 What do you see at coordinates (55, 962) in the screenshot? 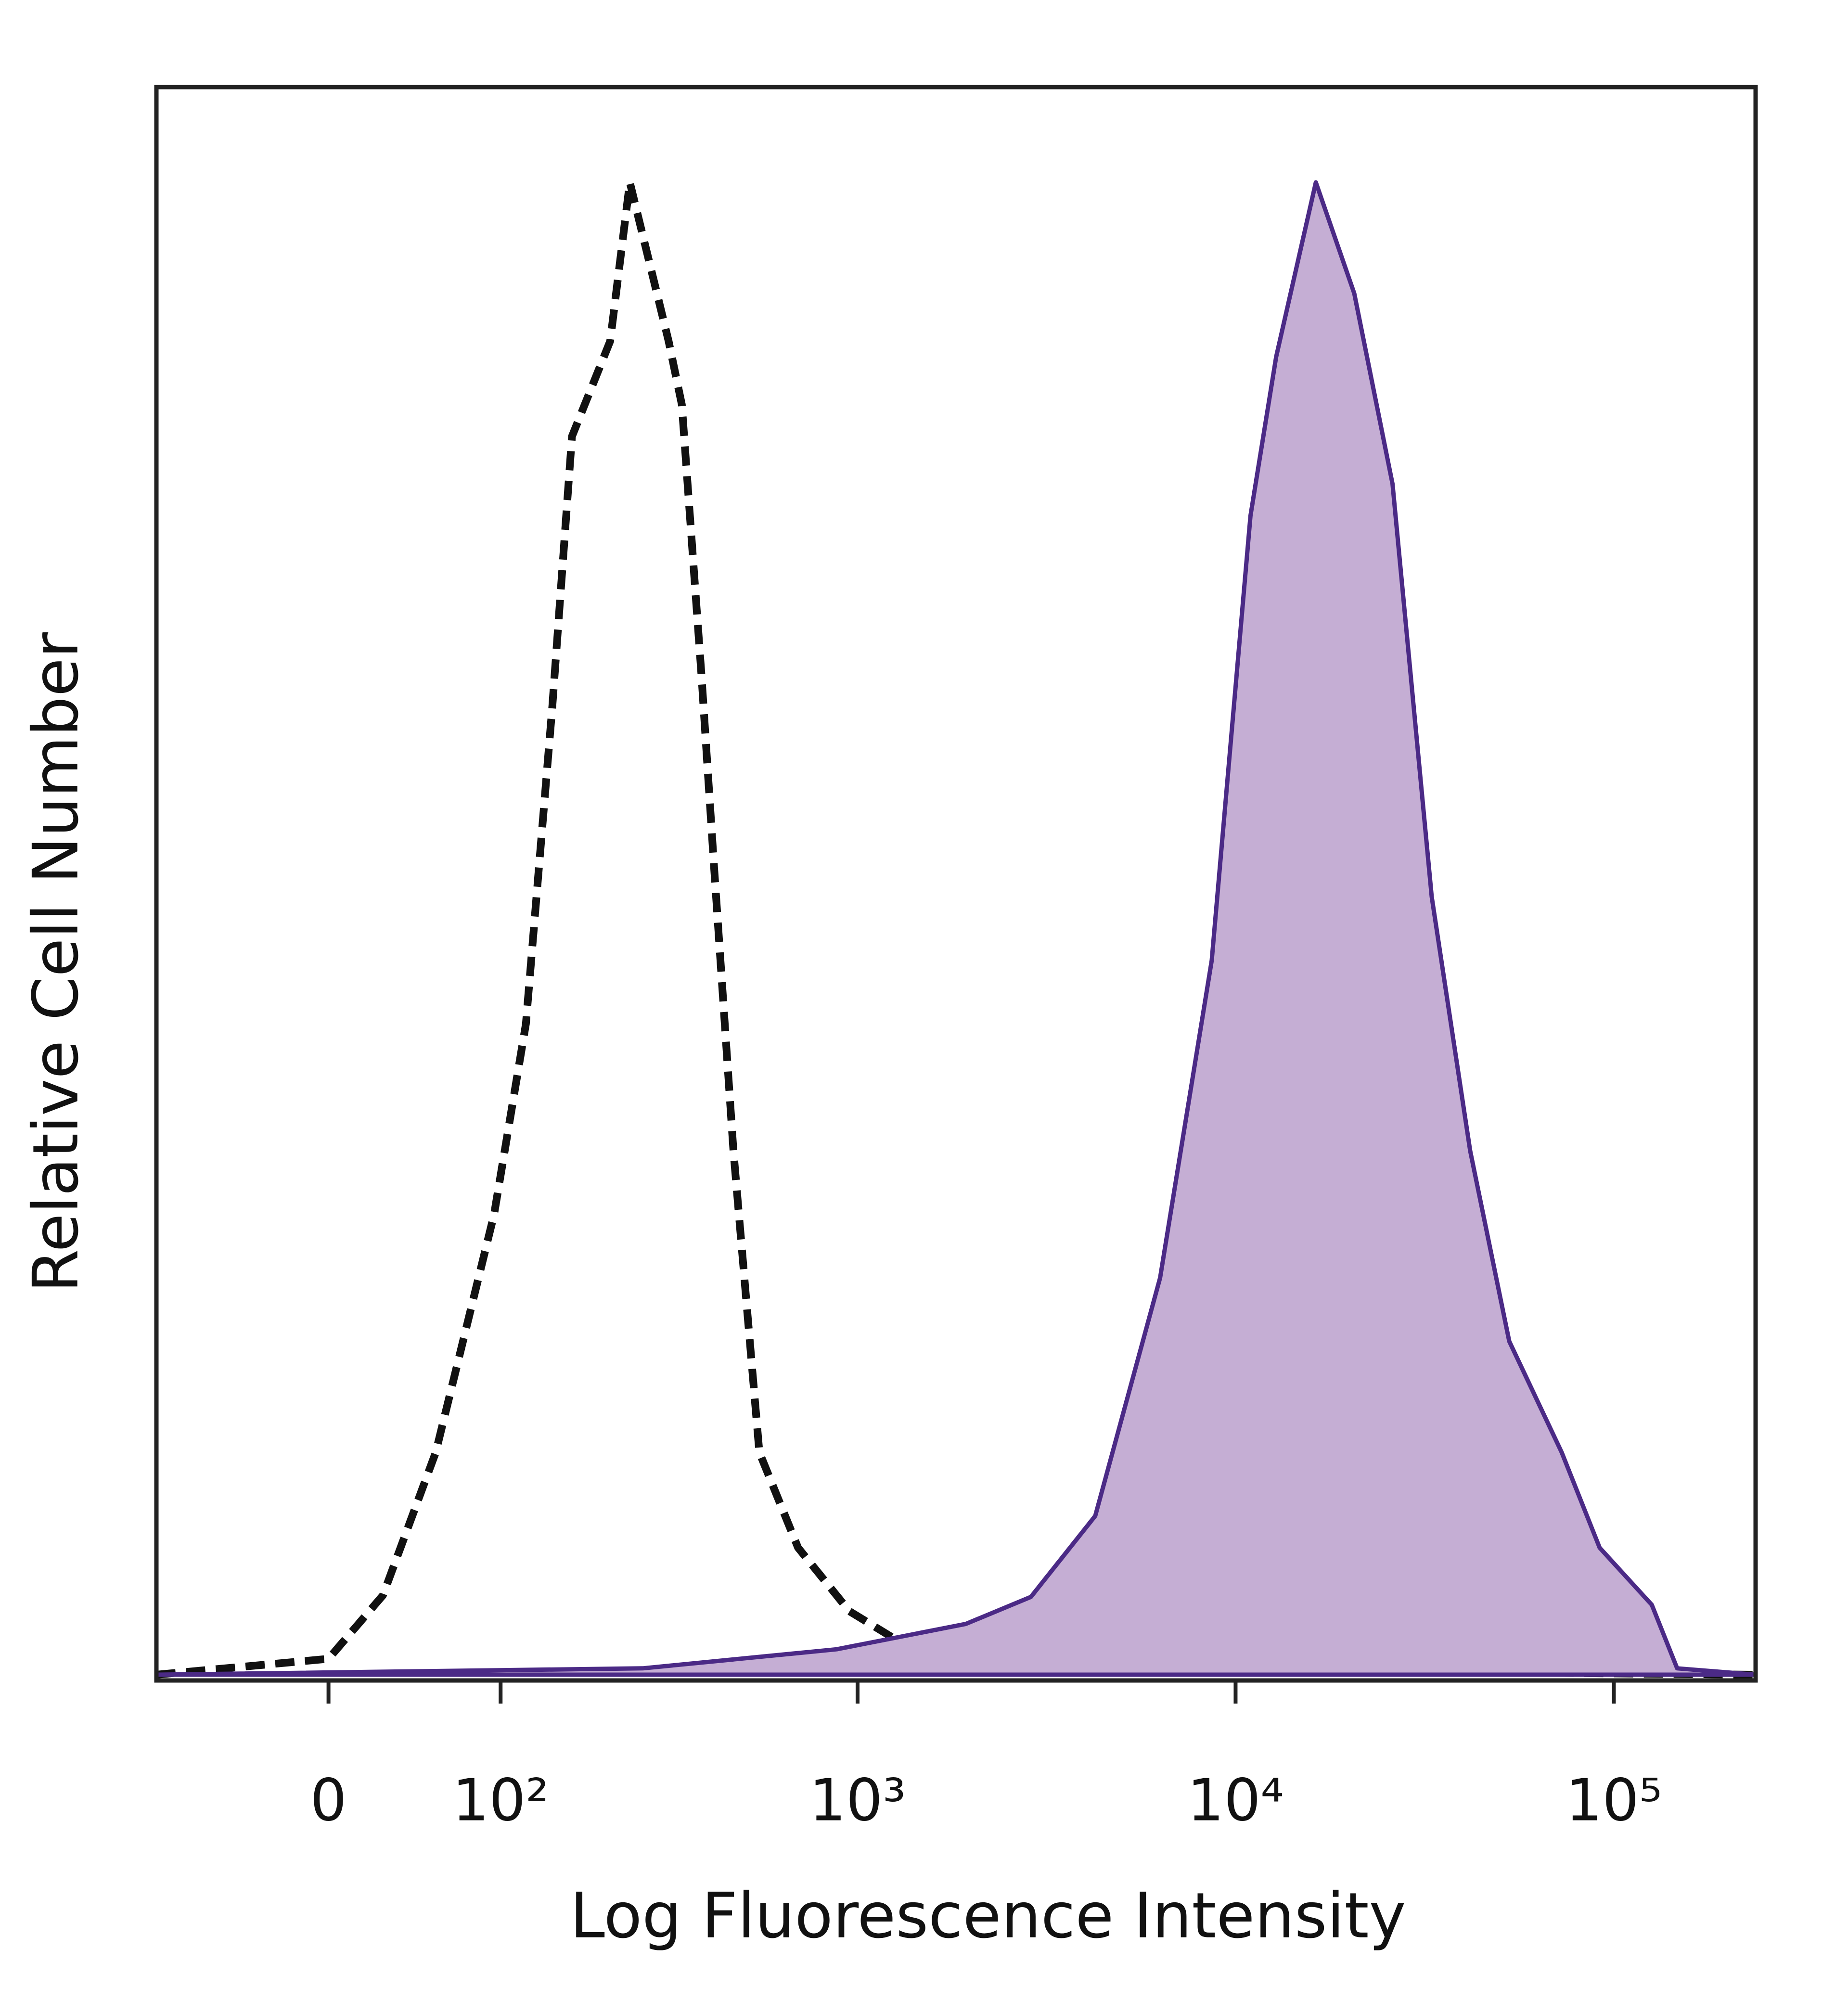
I see `y-axis-title: Relative Cell Number` at bounding box center [55, 962].